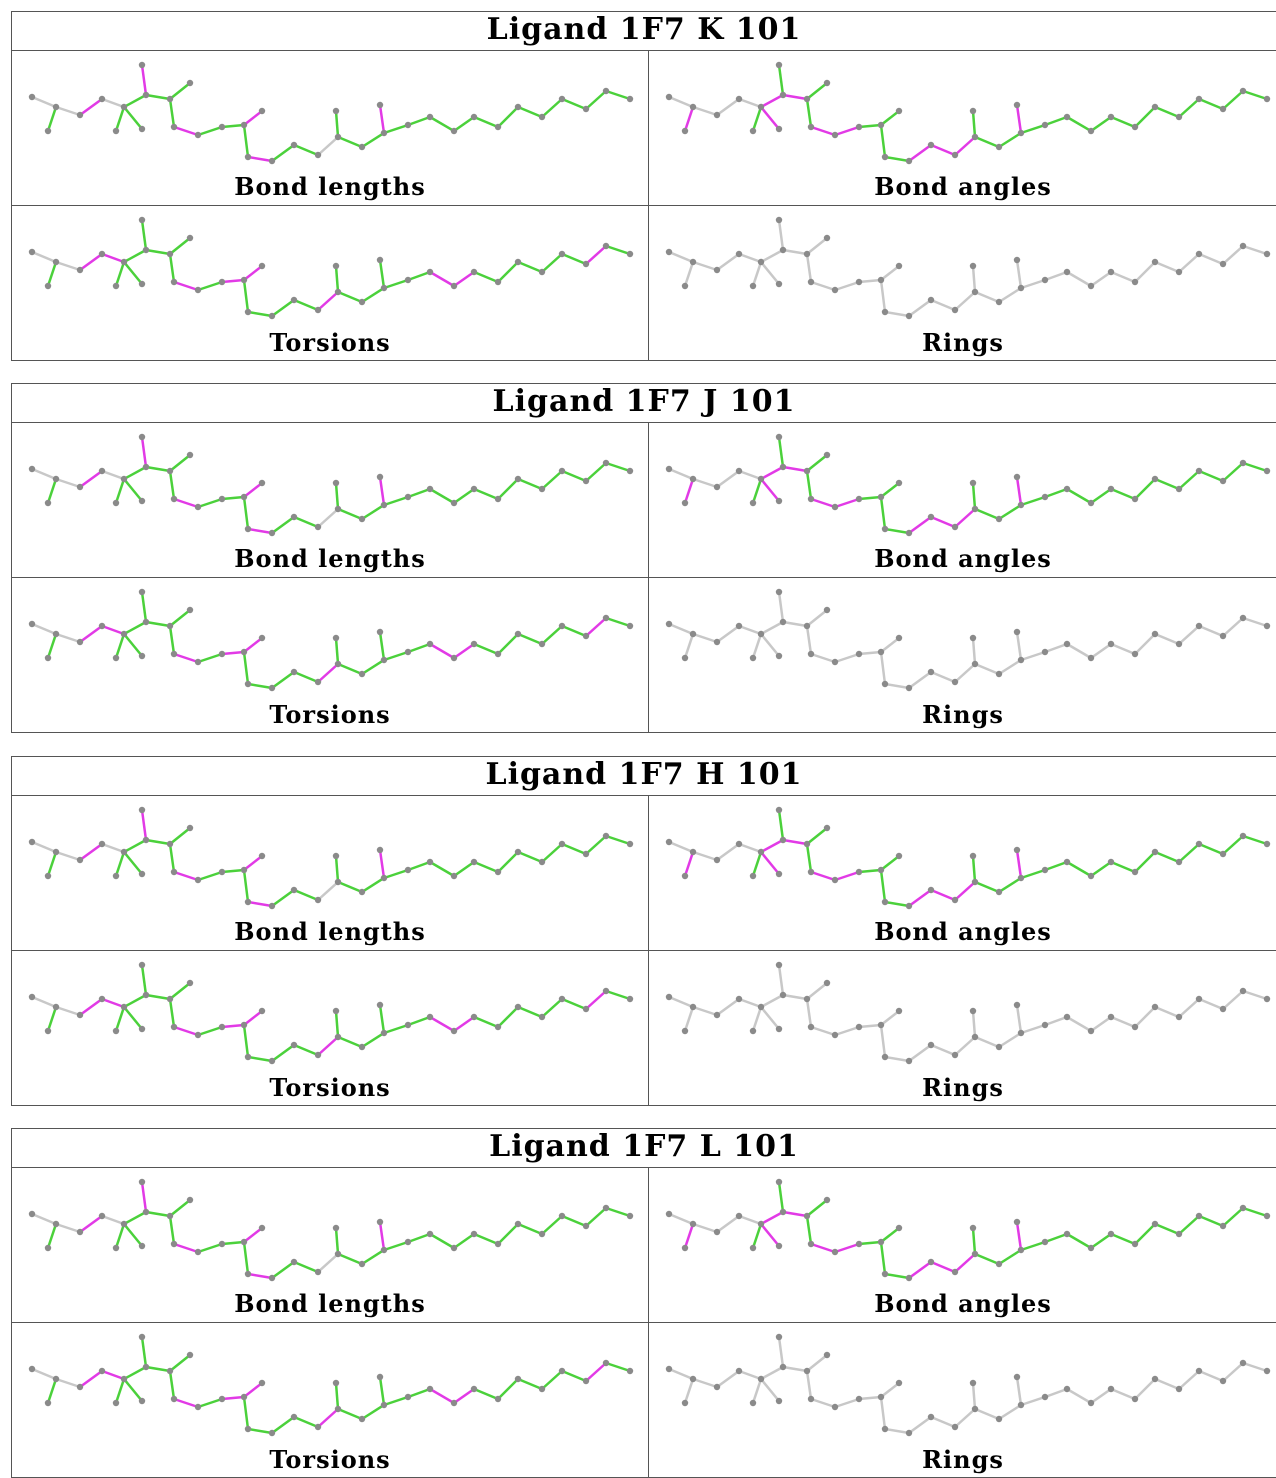 This screenshot has width=1276, height=1478. What do you see at coordinates (963, 342) in the screenshot?
I see `panel-label: Rings` at bounding box center [963, 342].